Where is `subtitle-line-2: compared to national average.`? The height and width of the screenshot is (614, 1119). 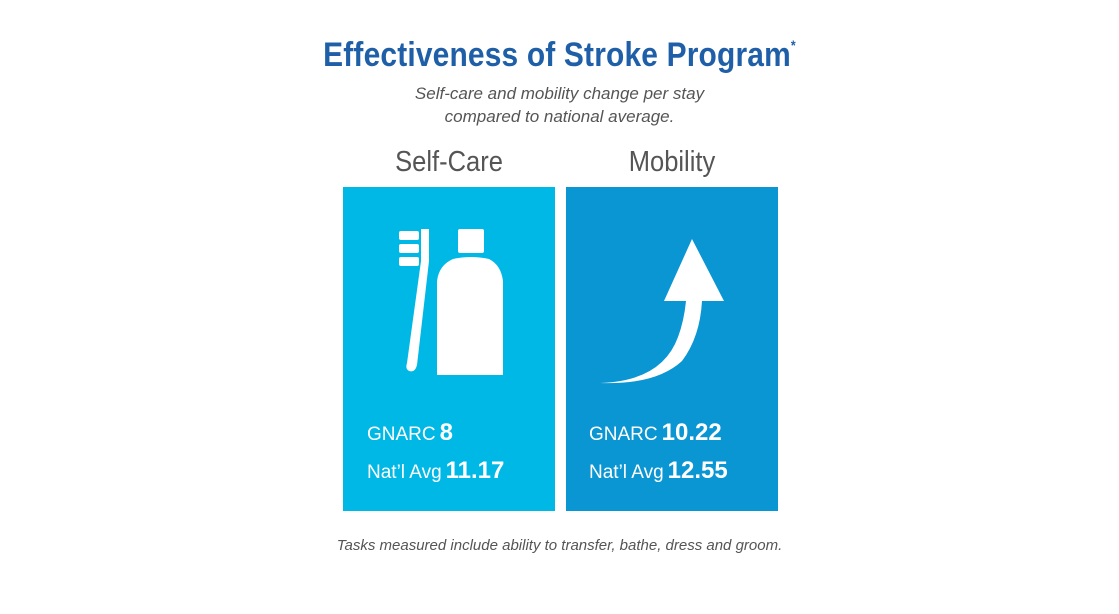 subtitle-line-2: compared to national average. is located at coordinates (559, 116).